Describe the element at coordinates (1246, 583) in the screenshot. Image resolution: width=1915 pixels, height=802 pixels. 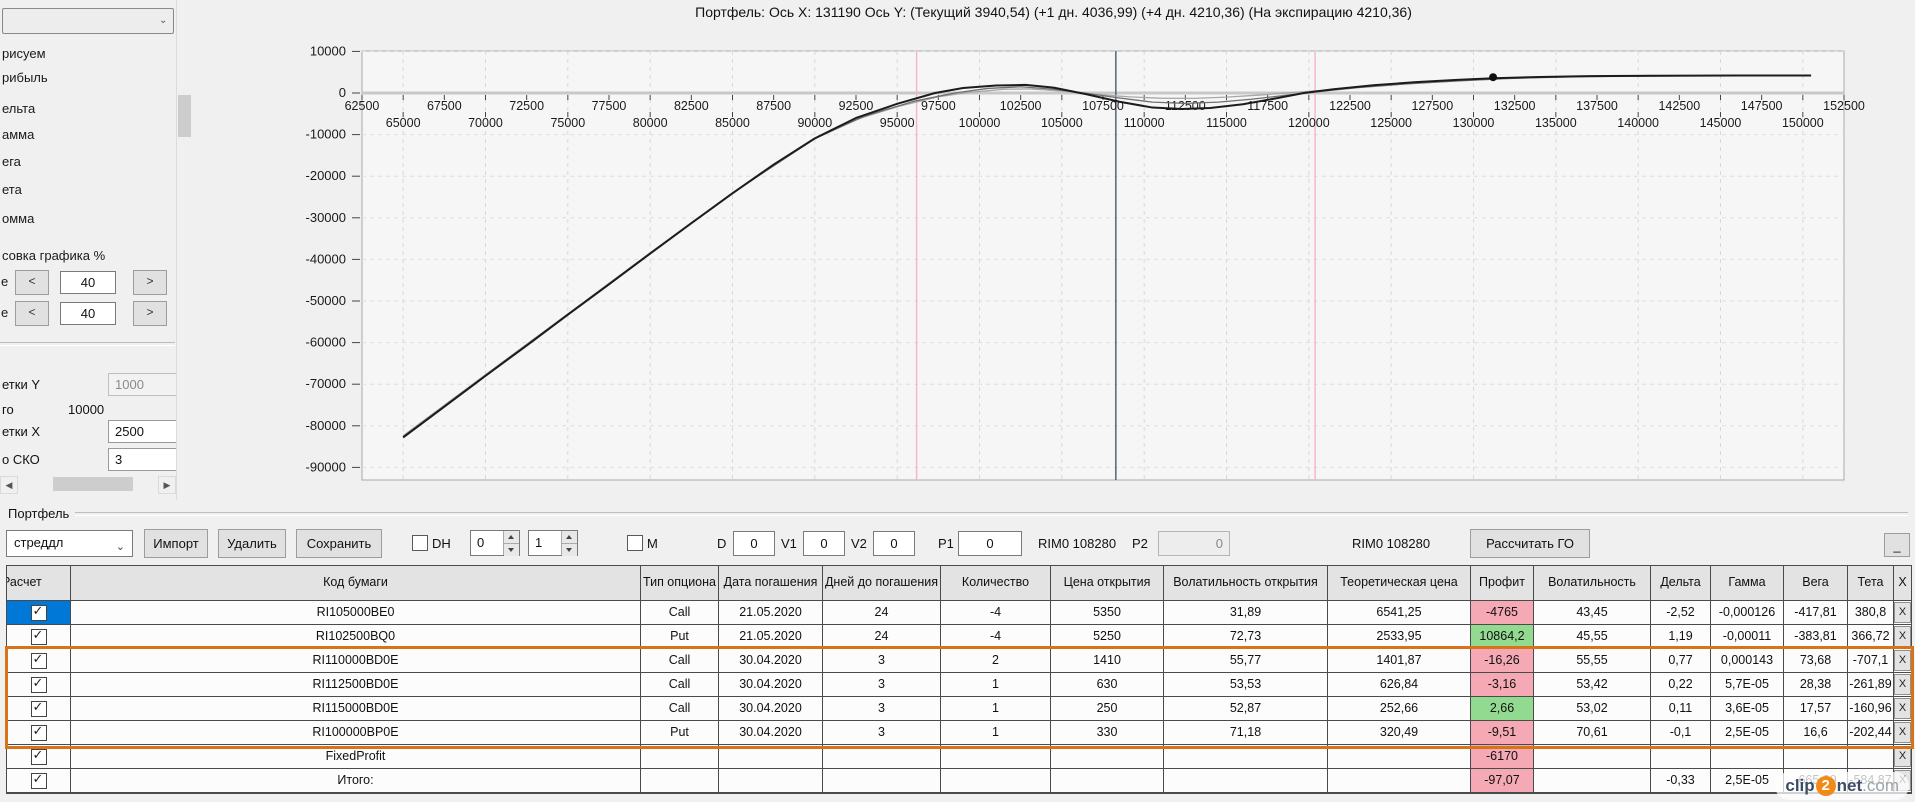
I see `column-header: Волатильность открытия` at that location.